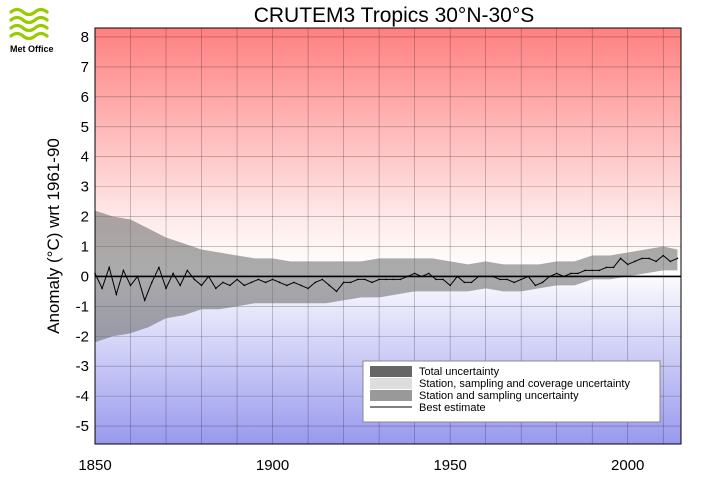 This screenshot has height=504, width=708. I want to click on y-tick-label: -5, so click(82, 426).